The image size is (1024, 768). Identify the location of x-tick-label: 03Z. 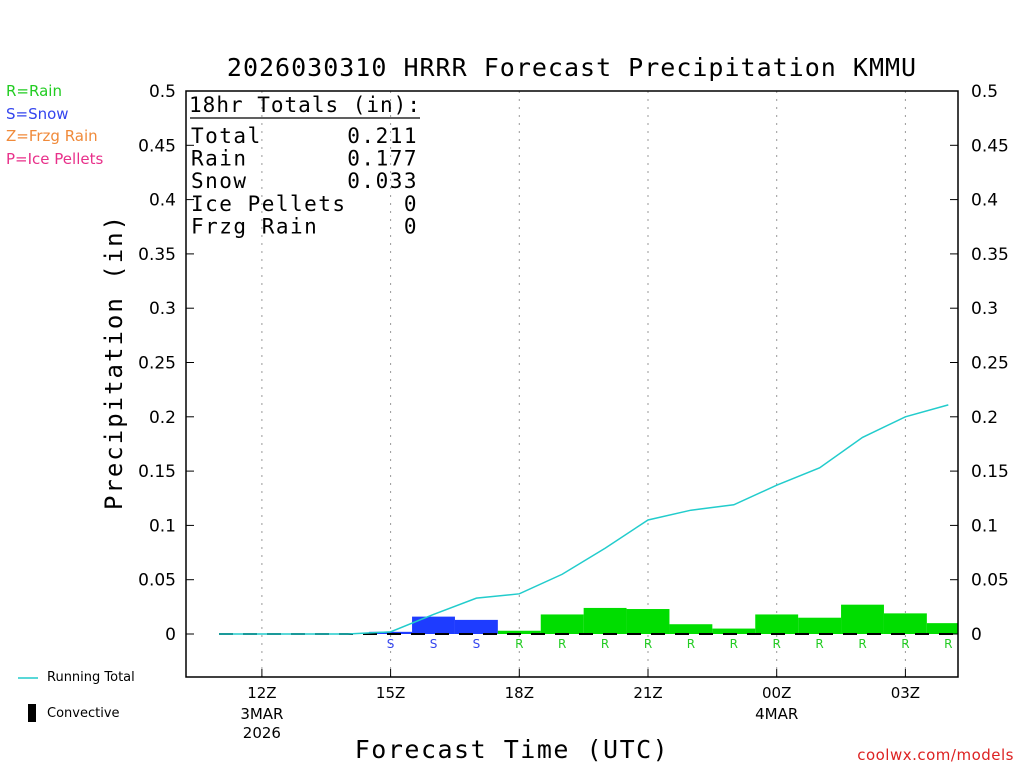
(905, 693).